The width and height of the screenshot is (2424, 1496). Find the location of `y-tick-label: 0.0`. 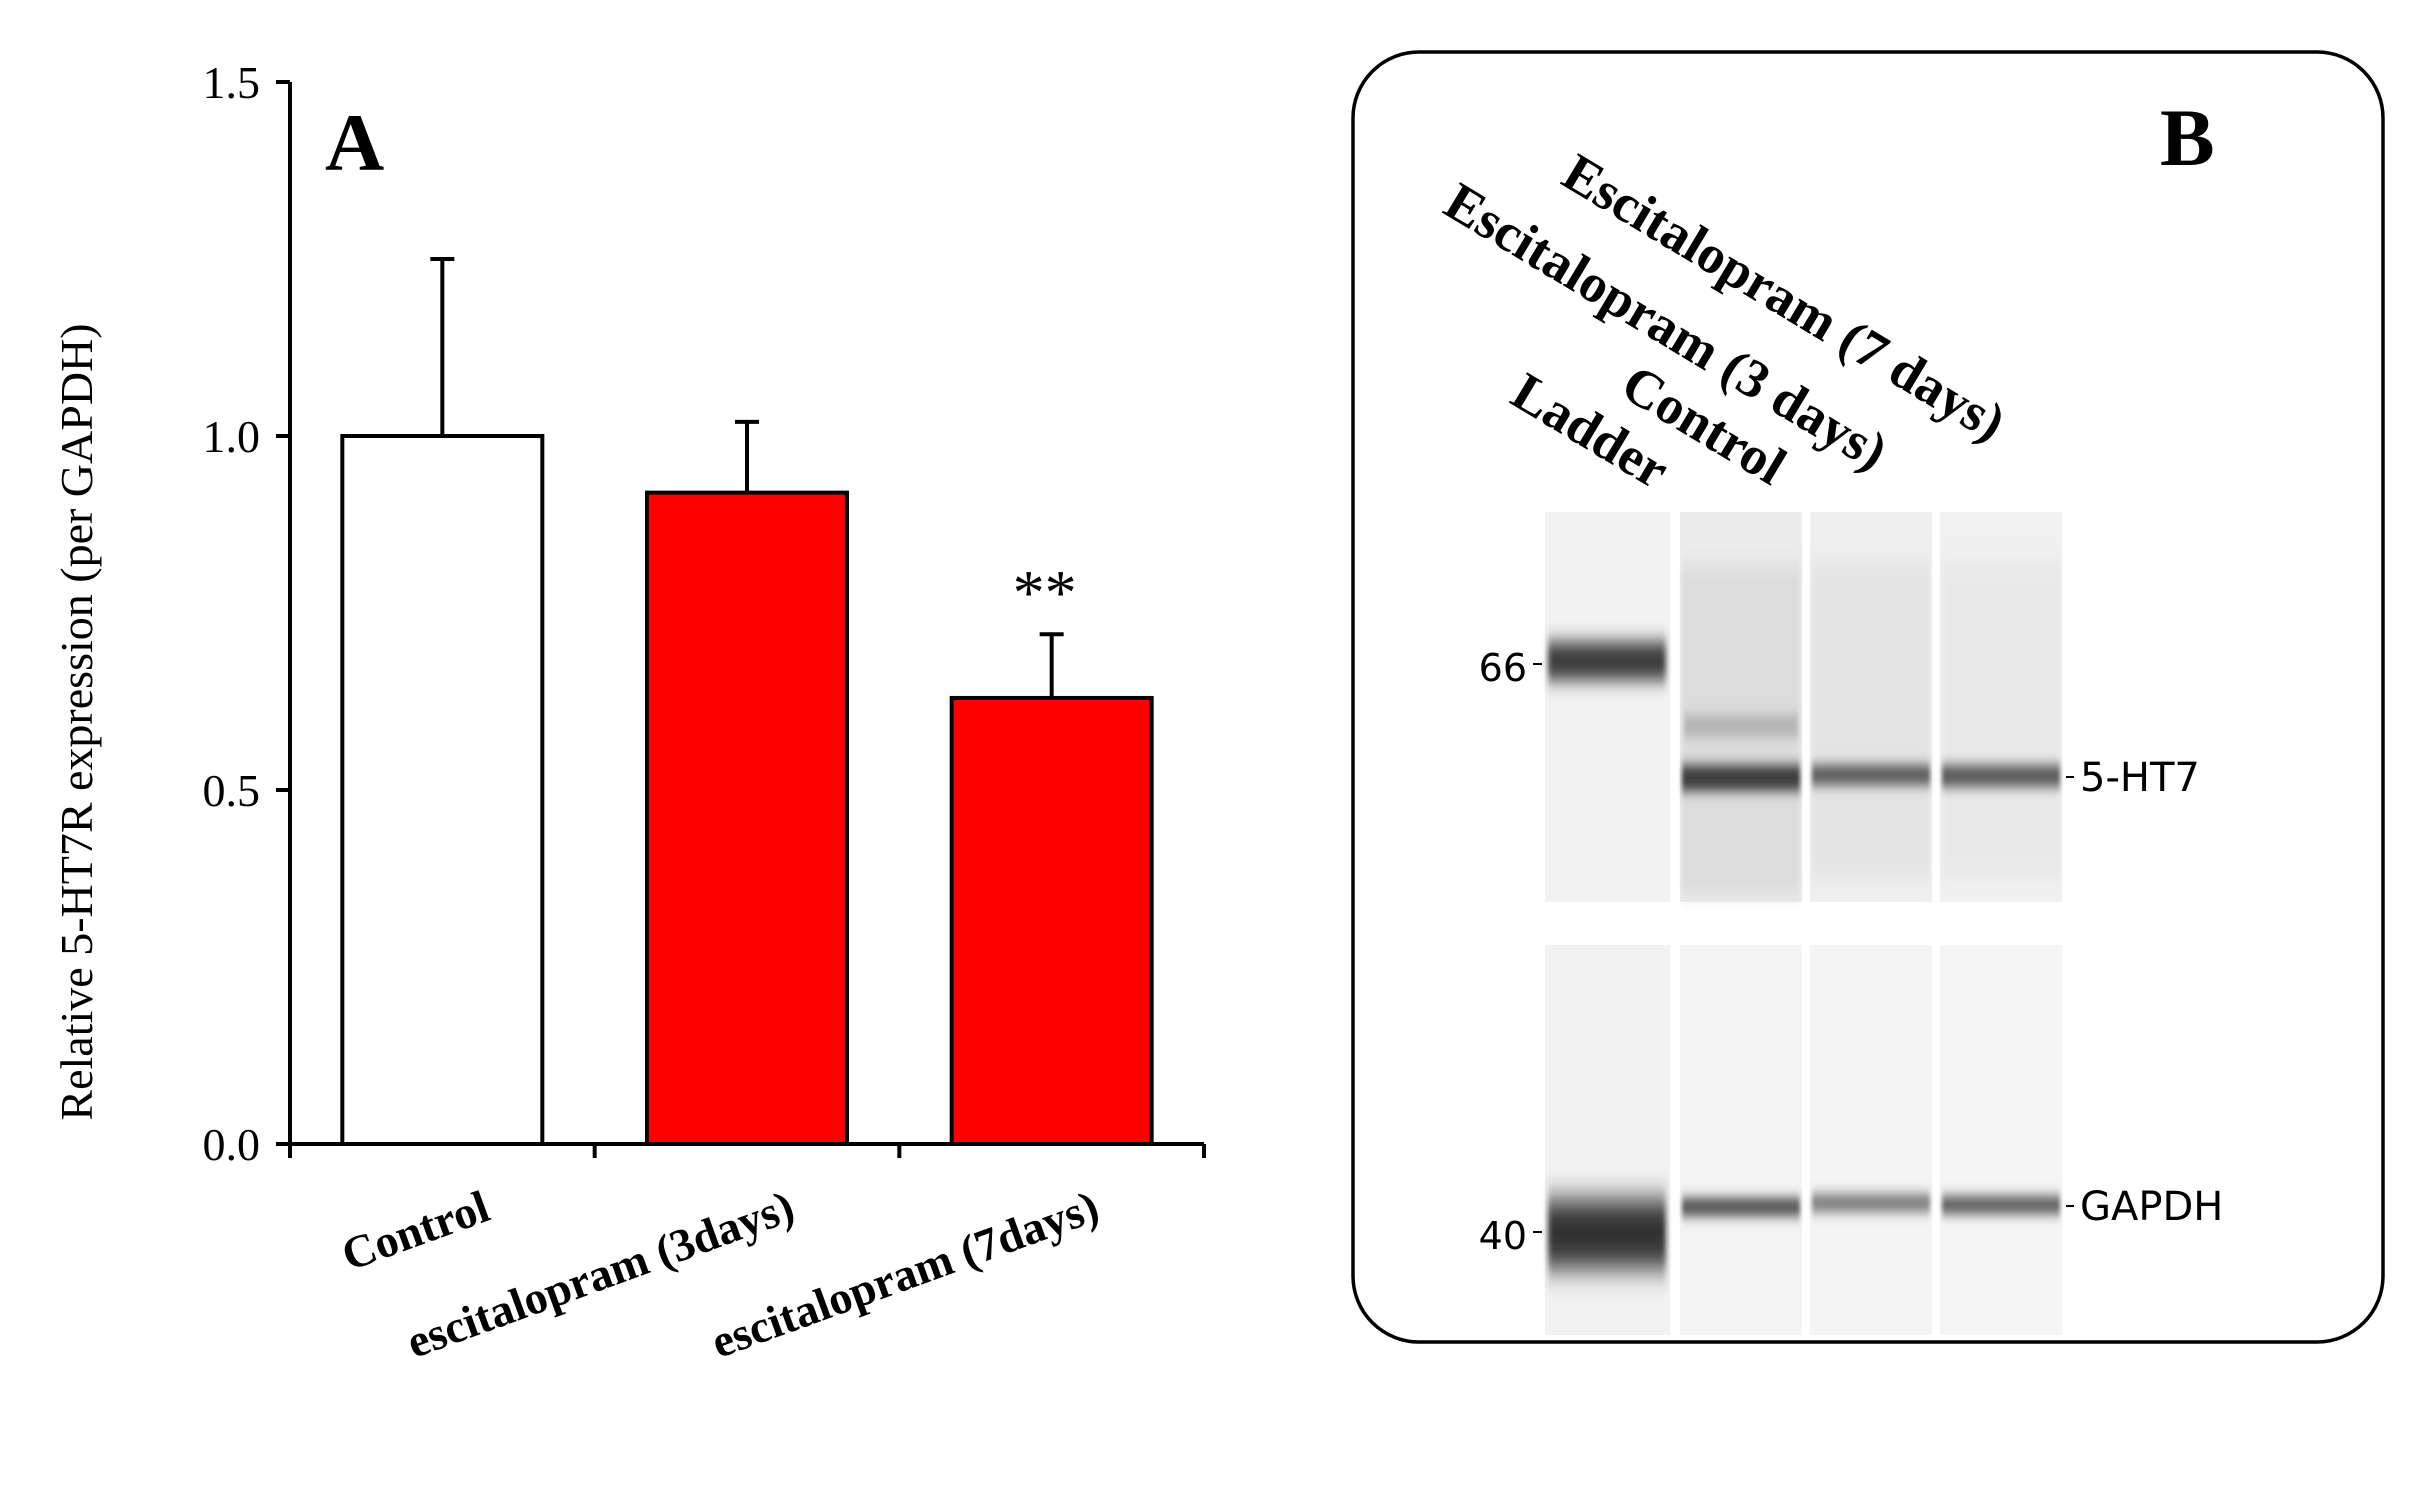

y-tick-label: 0.0 is located at coordinates (232, 1144).